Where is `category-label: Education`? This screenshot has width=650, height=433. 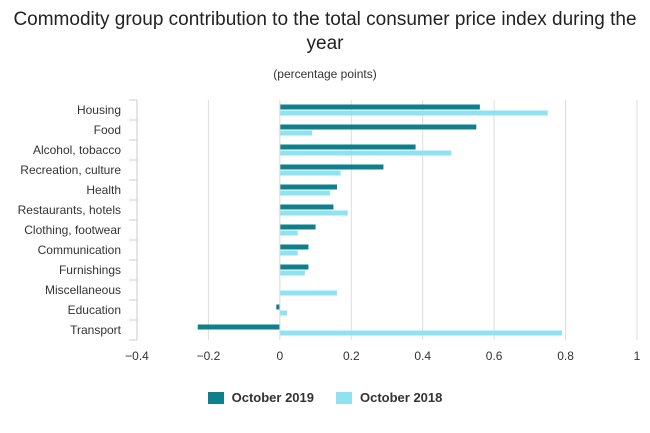
category-label: Education is located at coordinates (94, 310).